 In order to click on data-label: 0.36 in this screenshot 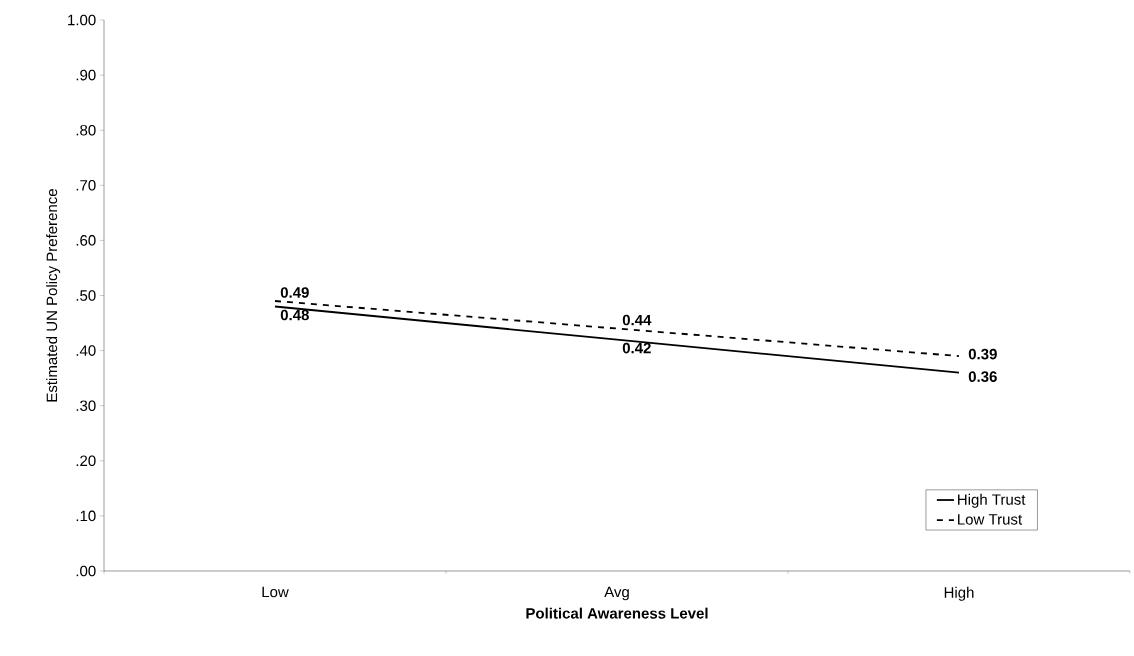, I will do `click(982, 376)`.